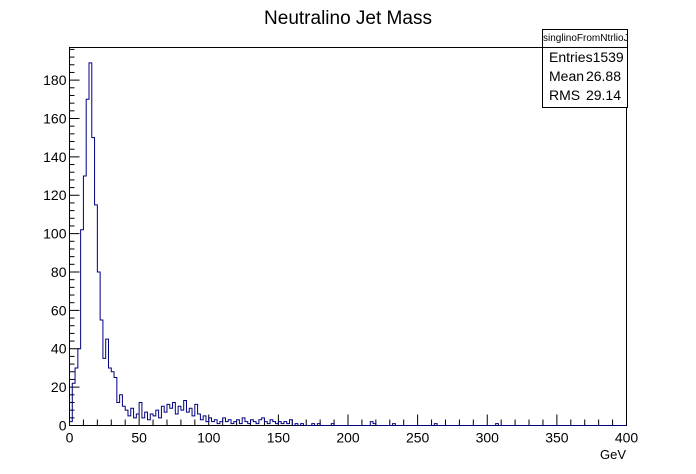  I want to click on stats-entries-label: Entries, so click(571, 57).